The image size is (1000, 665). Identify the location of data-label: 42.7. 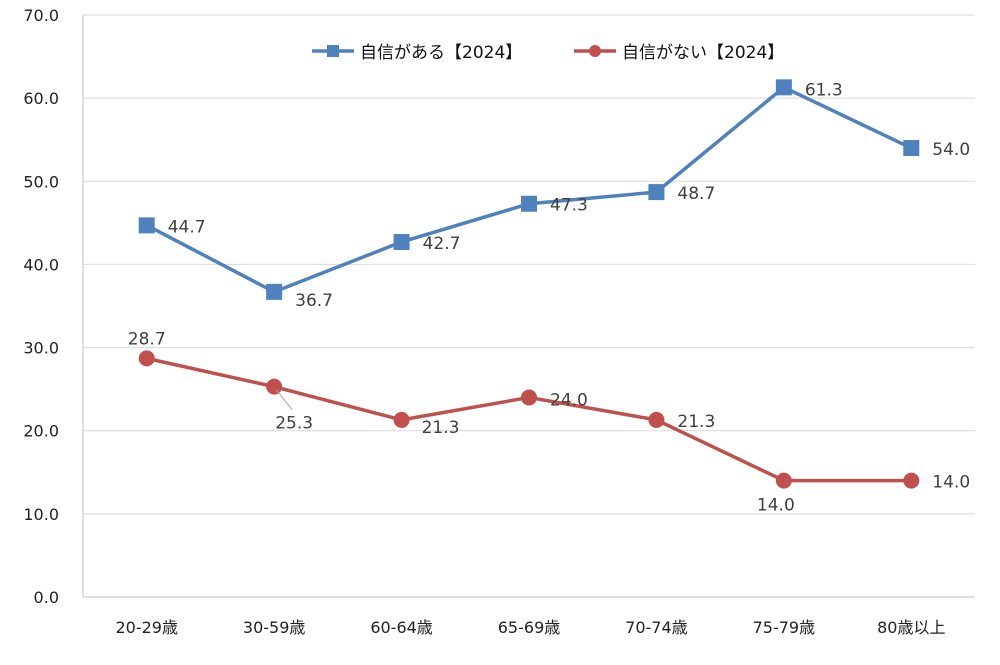
(442, 244).